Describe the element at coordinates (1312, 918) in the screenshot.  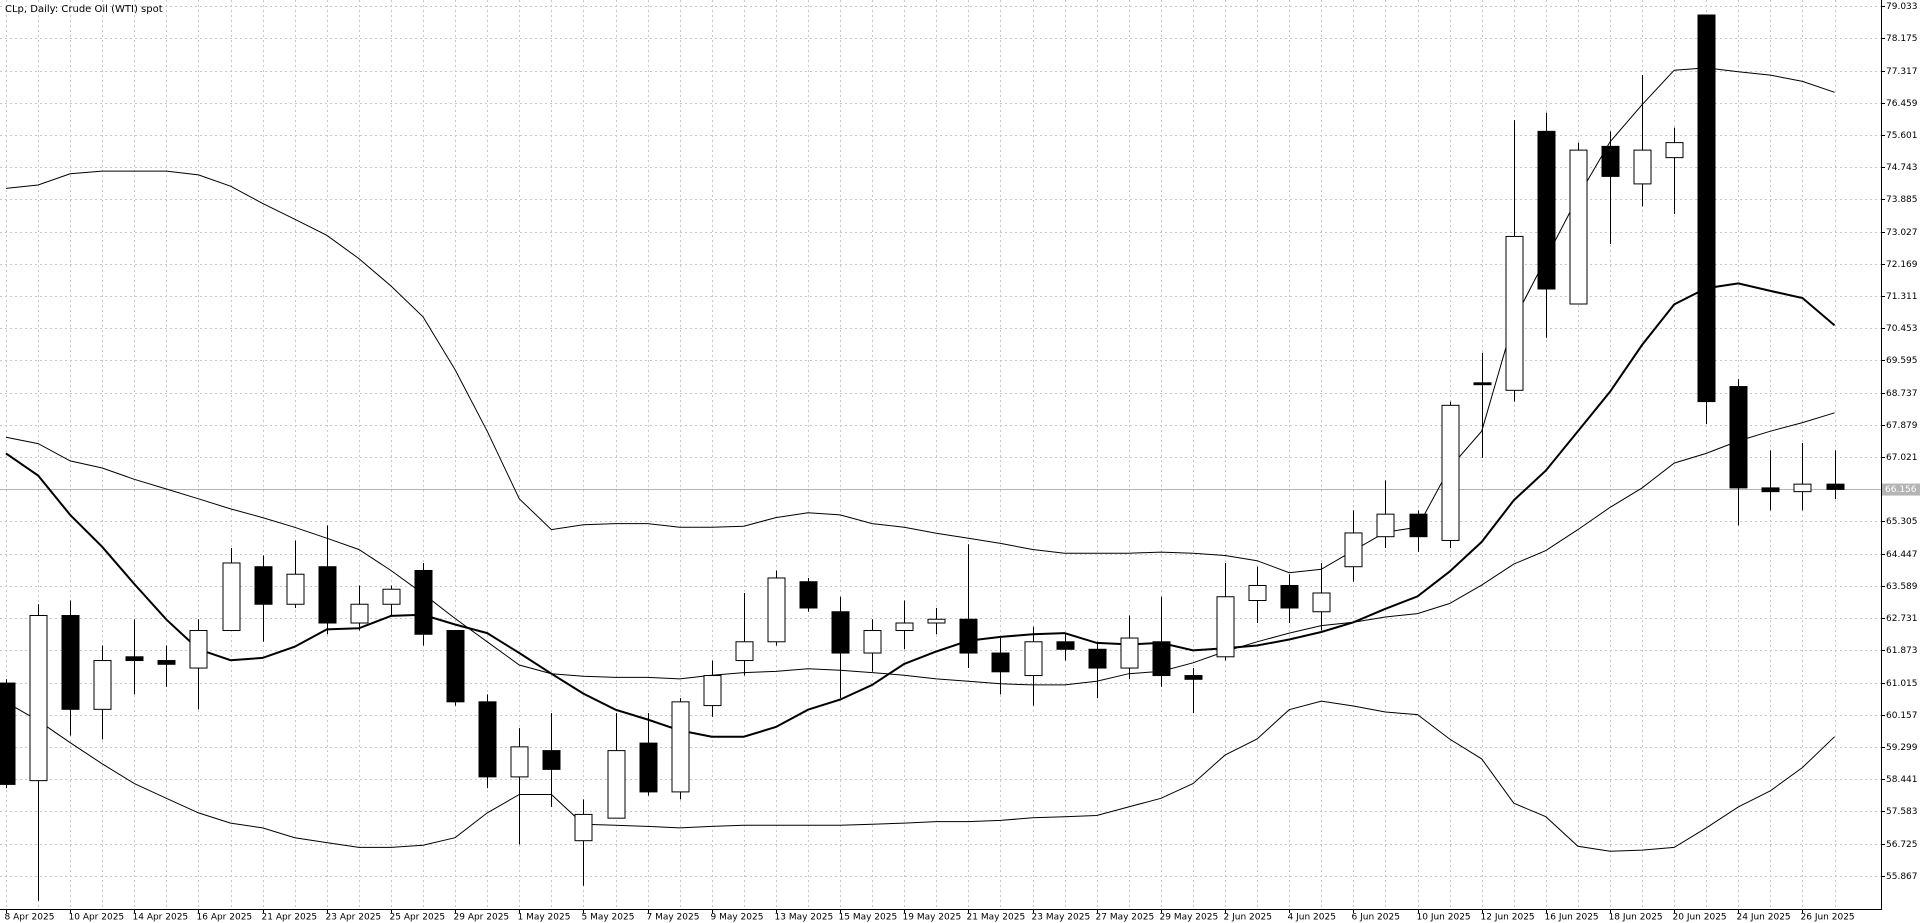
I see `x-tick-label: 4 Jun 2025` at that location.